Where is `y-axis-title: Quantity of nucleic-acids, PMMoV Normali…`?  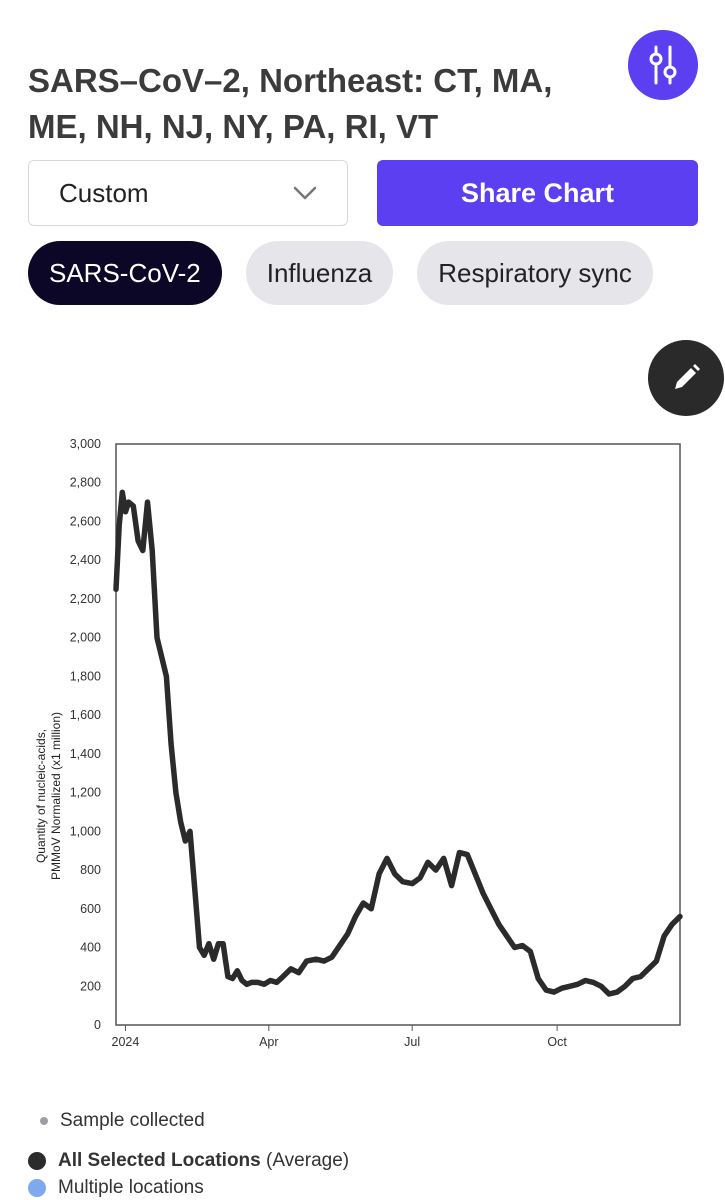 y-axis-title: Quantity of nucleic-acids, PMMoV Normali… is located at coordinates (48, 796).